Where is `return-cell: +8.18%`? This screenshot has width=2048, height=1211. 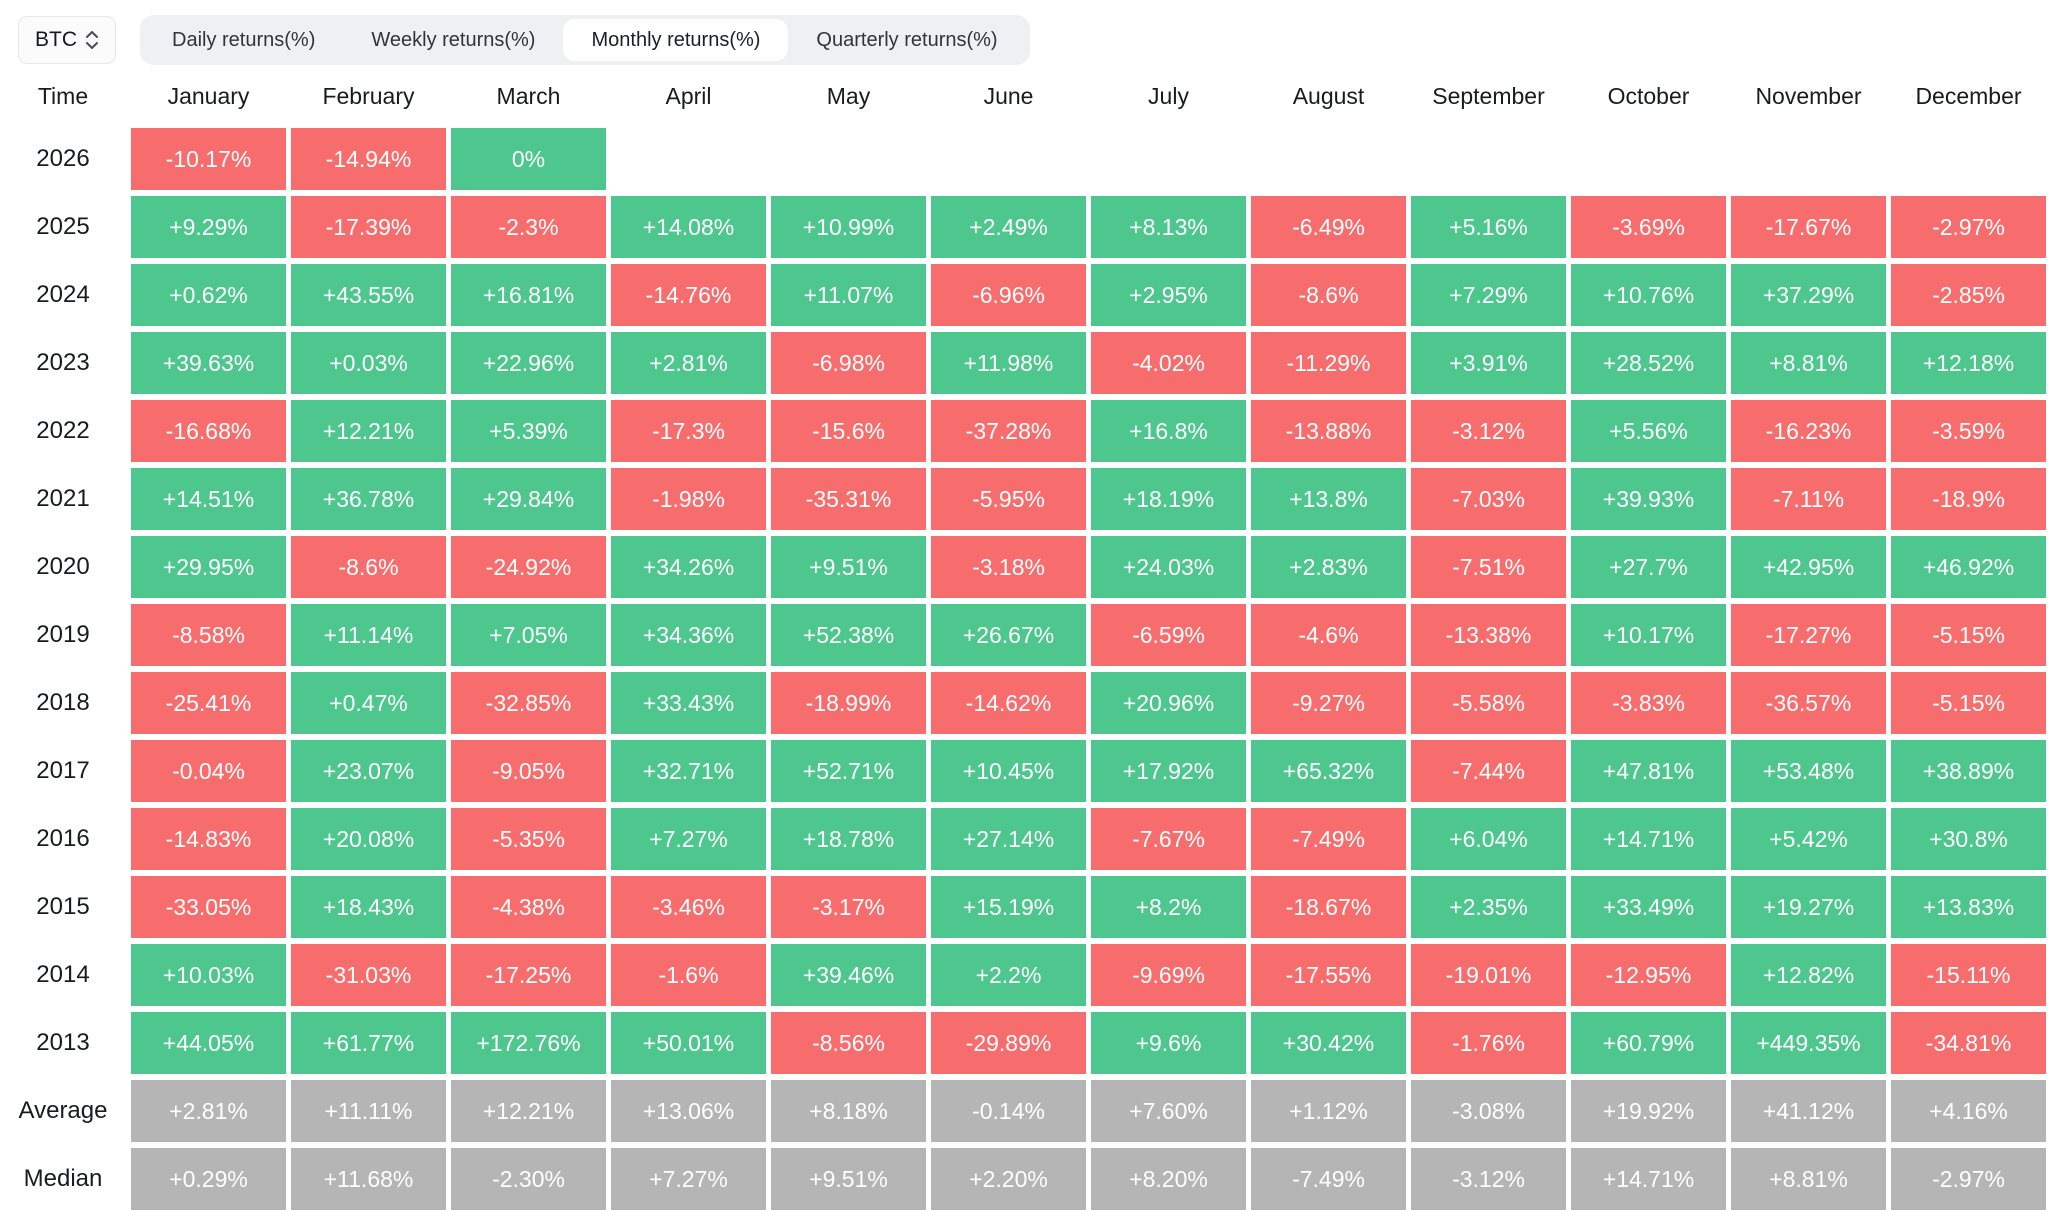
return-cell: +8.18% is located at coordinates (848, 1111).